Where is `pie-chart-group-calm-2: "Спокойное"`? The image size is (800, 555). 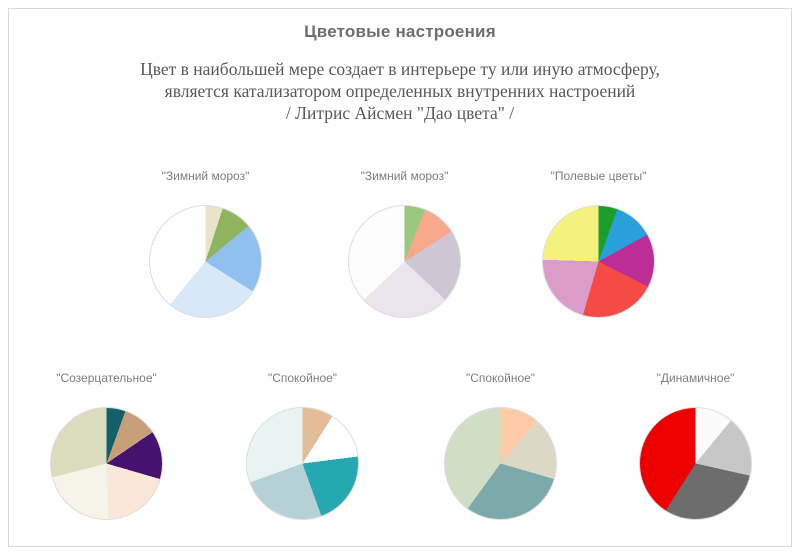
pie-chart-group-calm-2: "Спокойное" is located at coordinates (500, 445).